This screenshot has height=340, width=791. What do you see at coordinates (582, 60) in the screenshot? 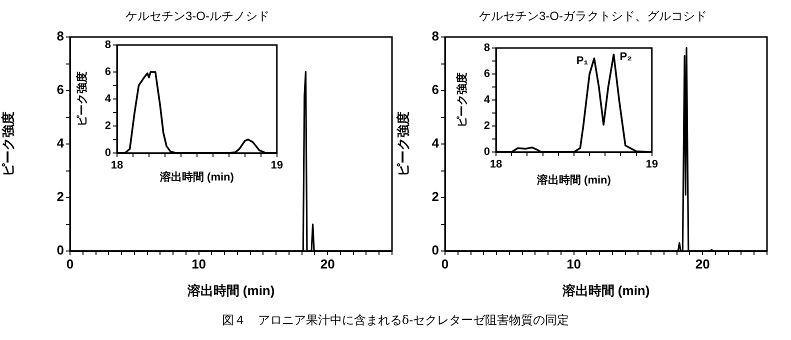
I see `annotation: P₁` at bounding box center [582, 60].